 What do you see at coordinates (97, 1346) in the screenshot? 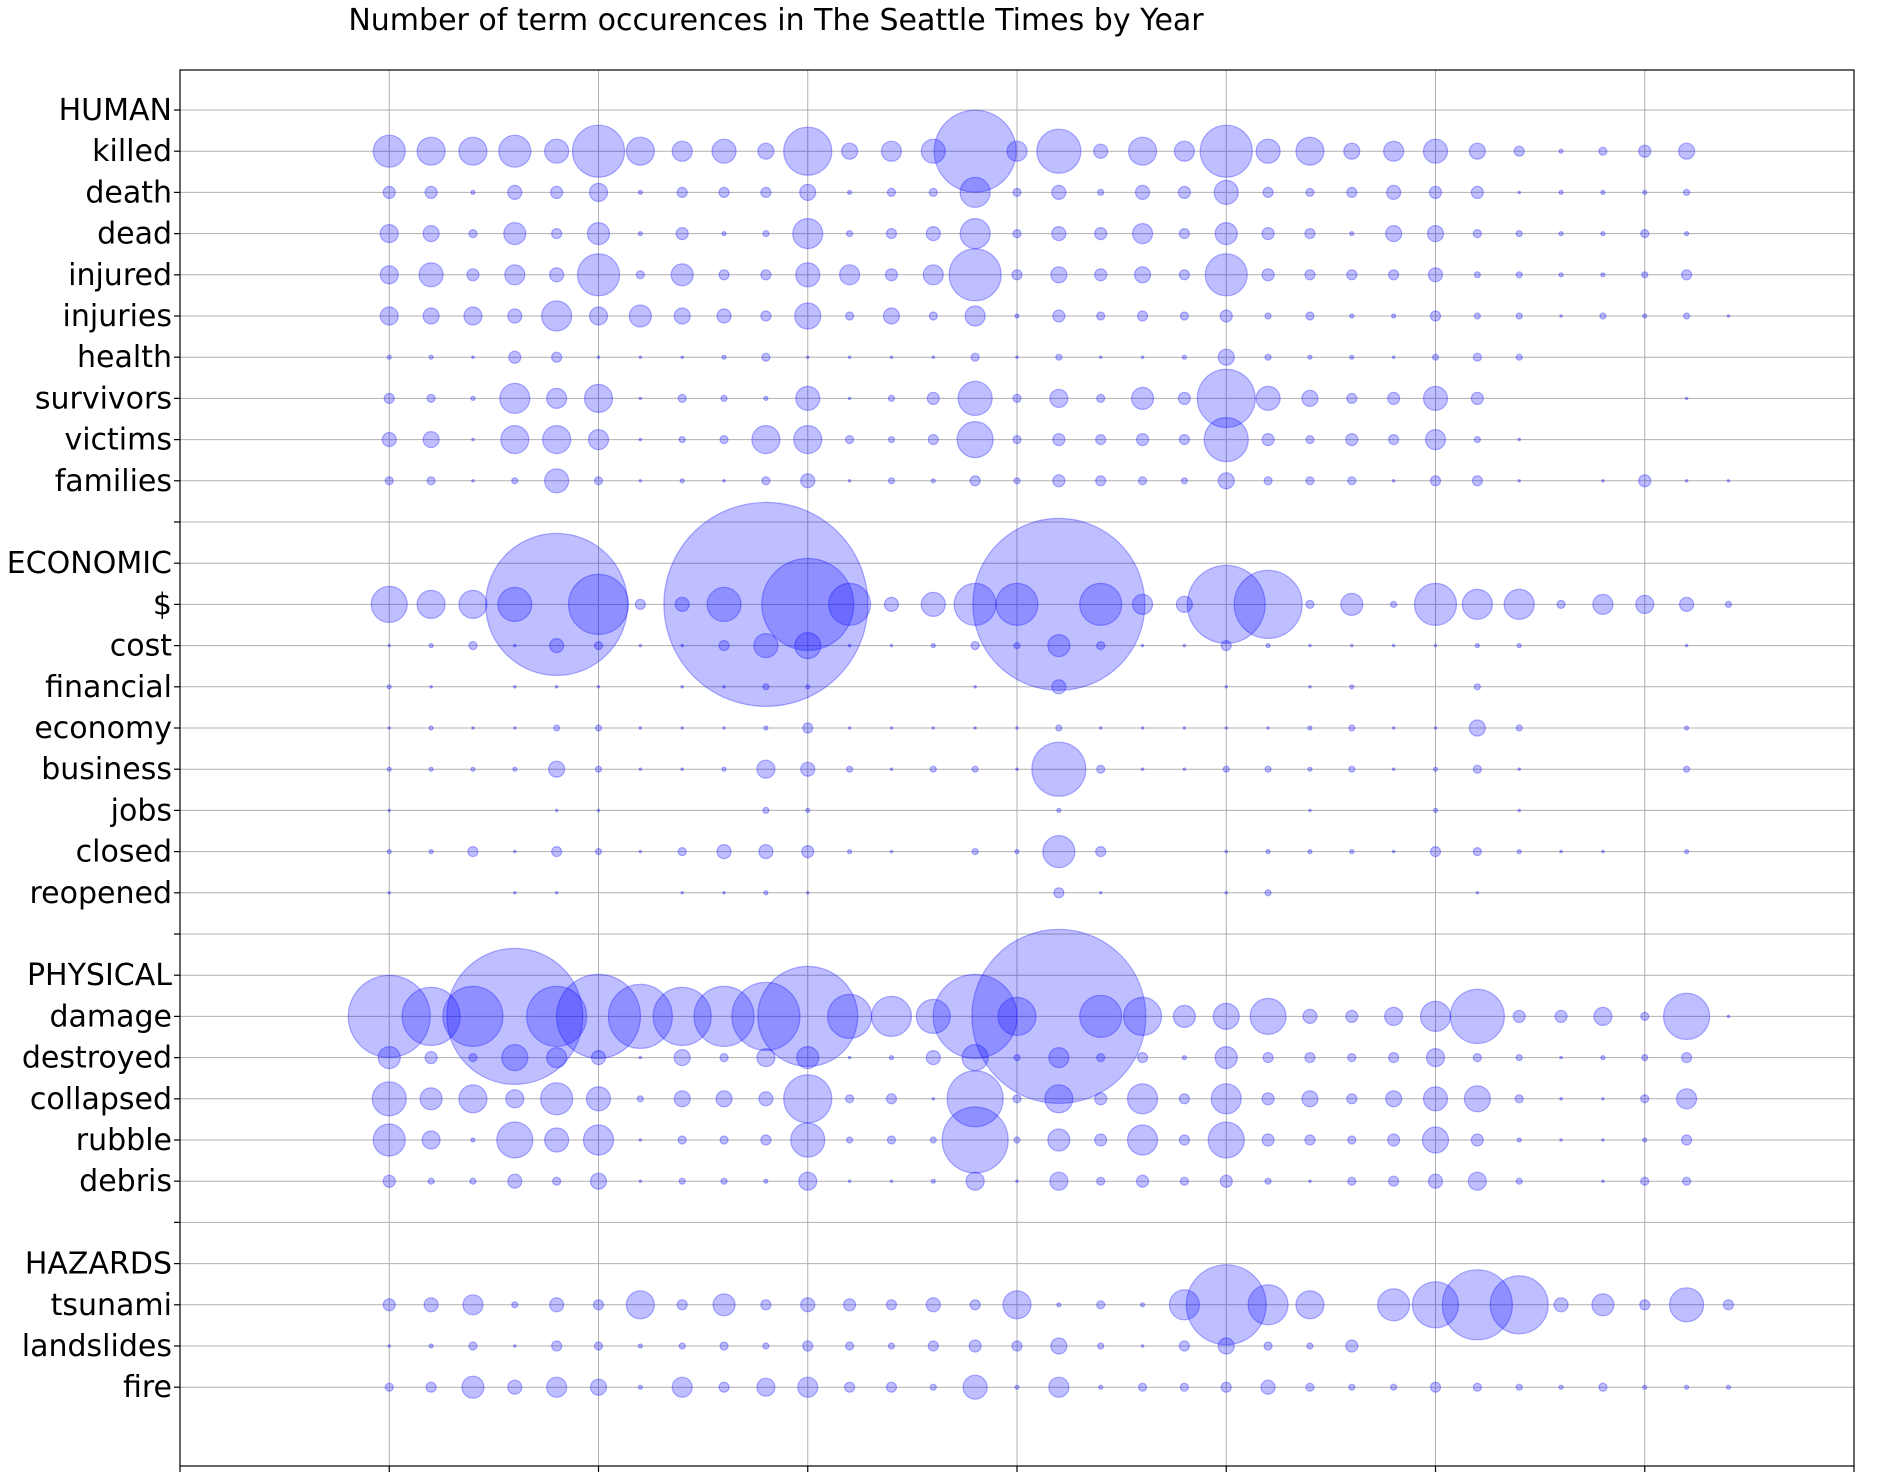
I see `y-tick-label: landslides` at bounding box center [97, 1346].